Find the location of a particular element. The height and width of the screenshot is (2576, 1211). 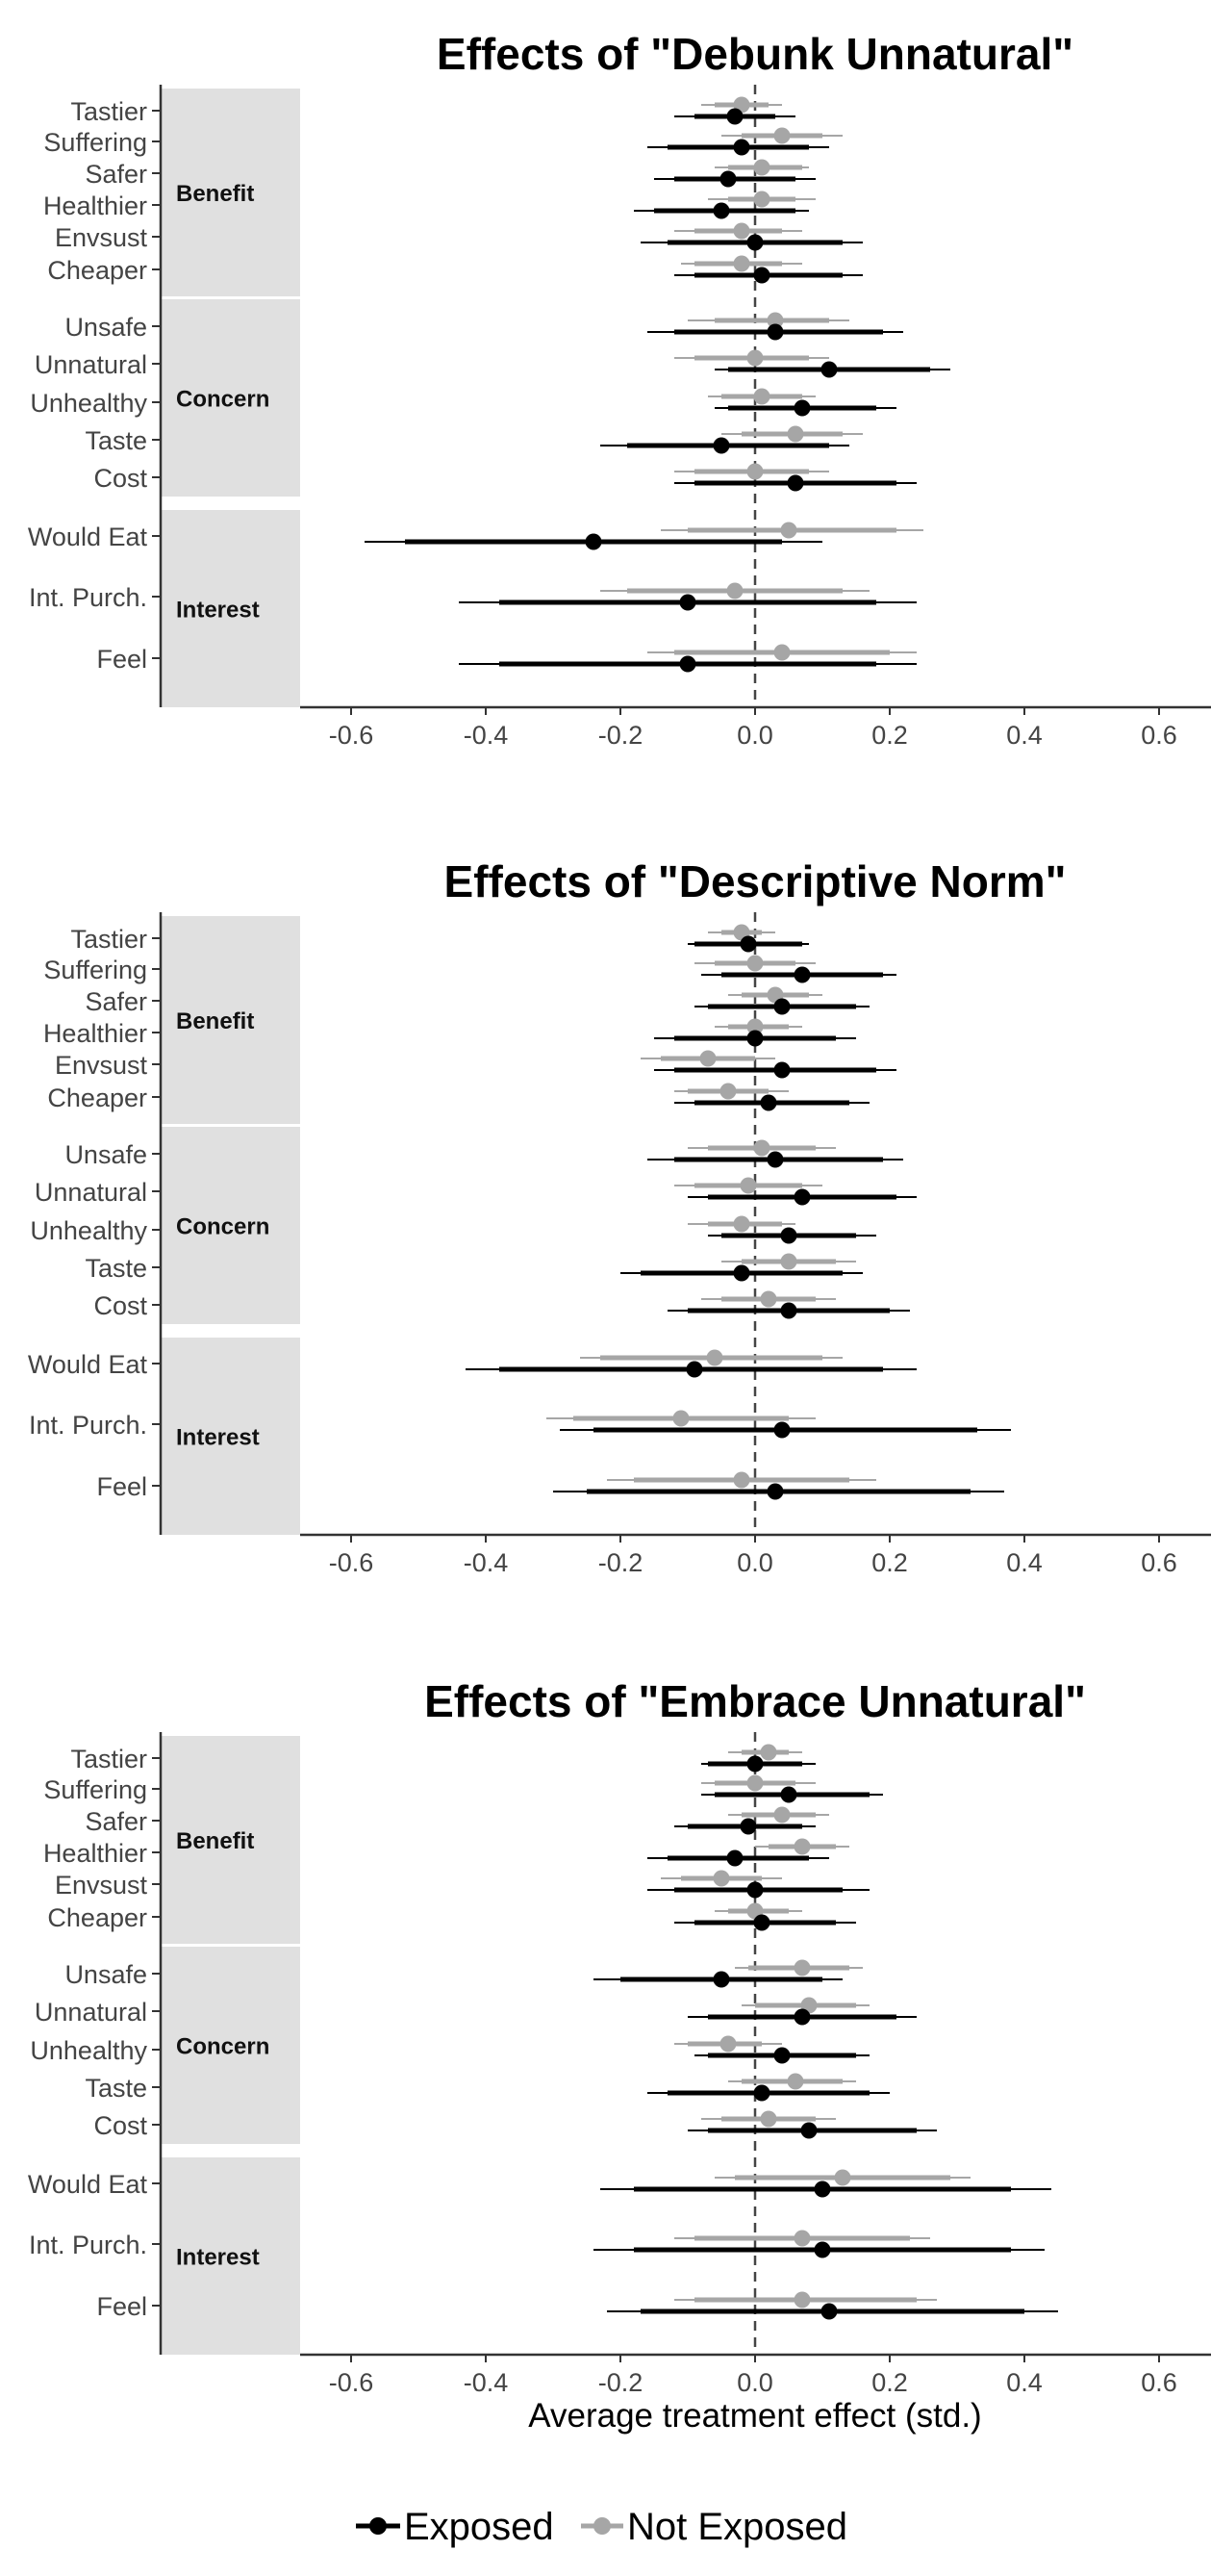

legend: Exposed Not Exposed is located at coordinates (601, 2527).